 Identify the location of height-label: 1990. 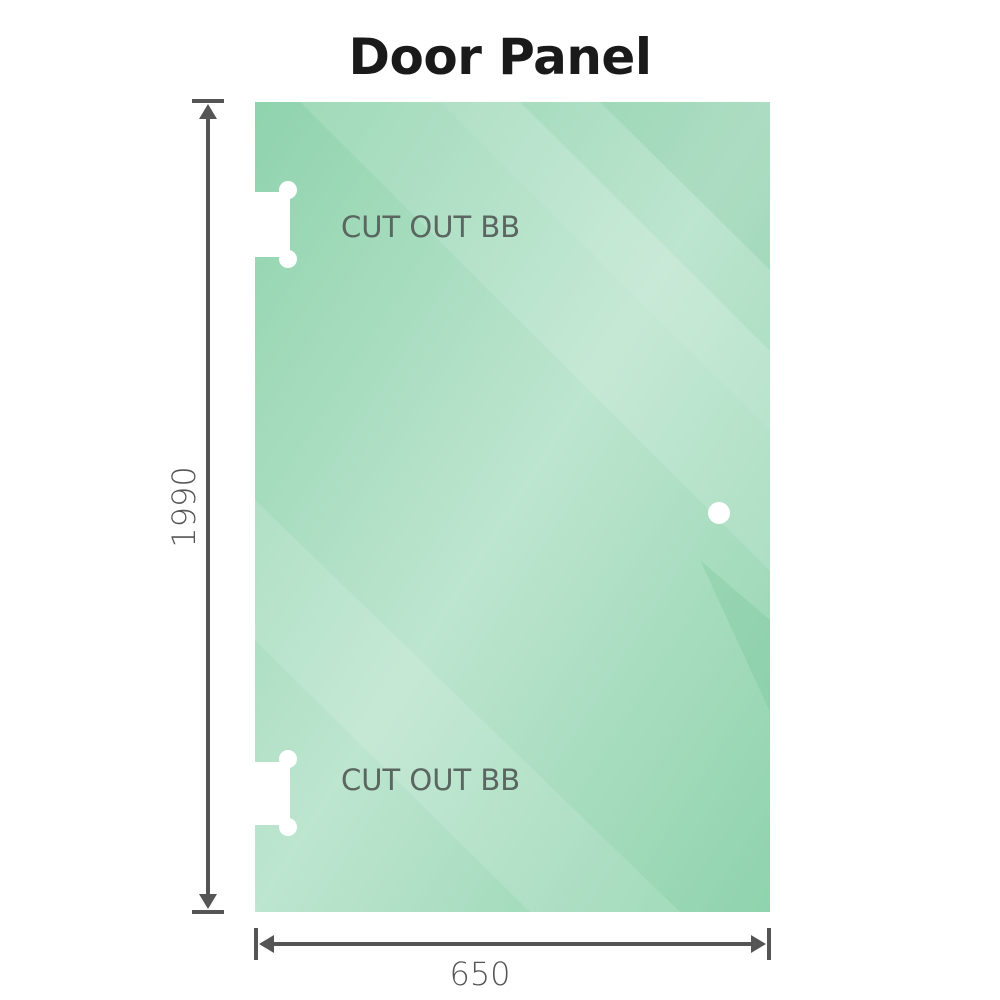
(184, 506).